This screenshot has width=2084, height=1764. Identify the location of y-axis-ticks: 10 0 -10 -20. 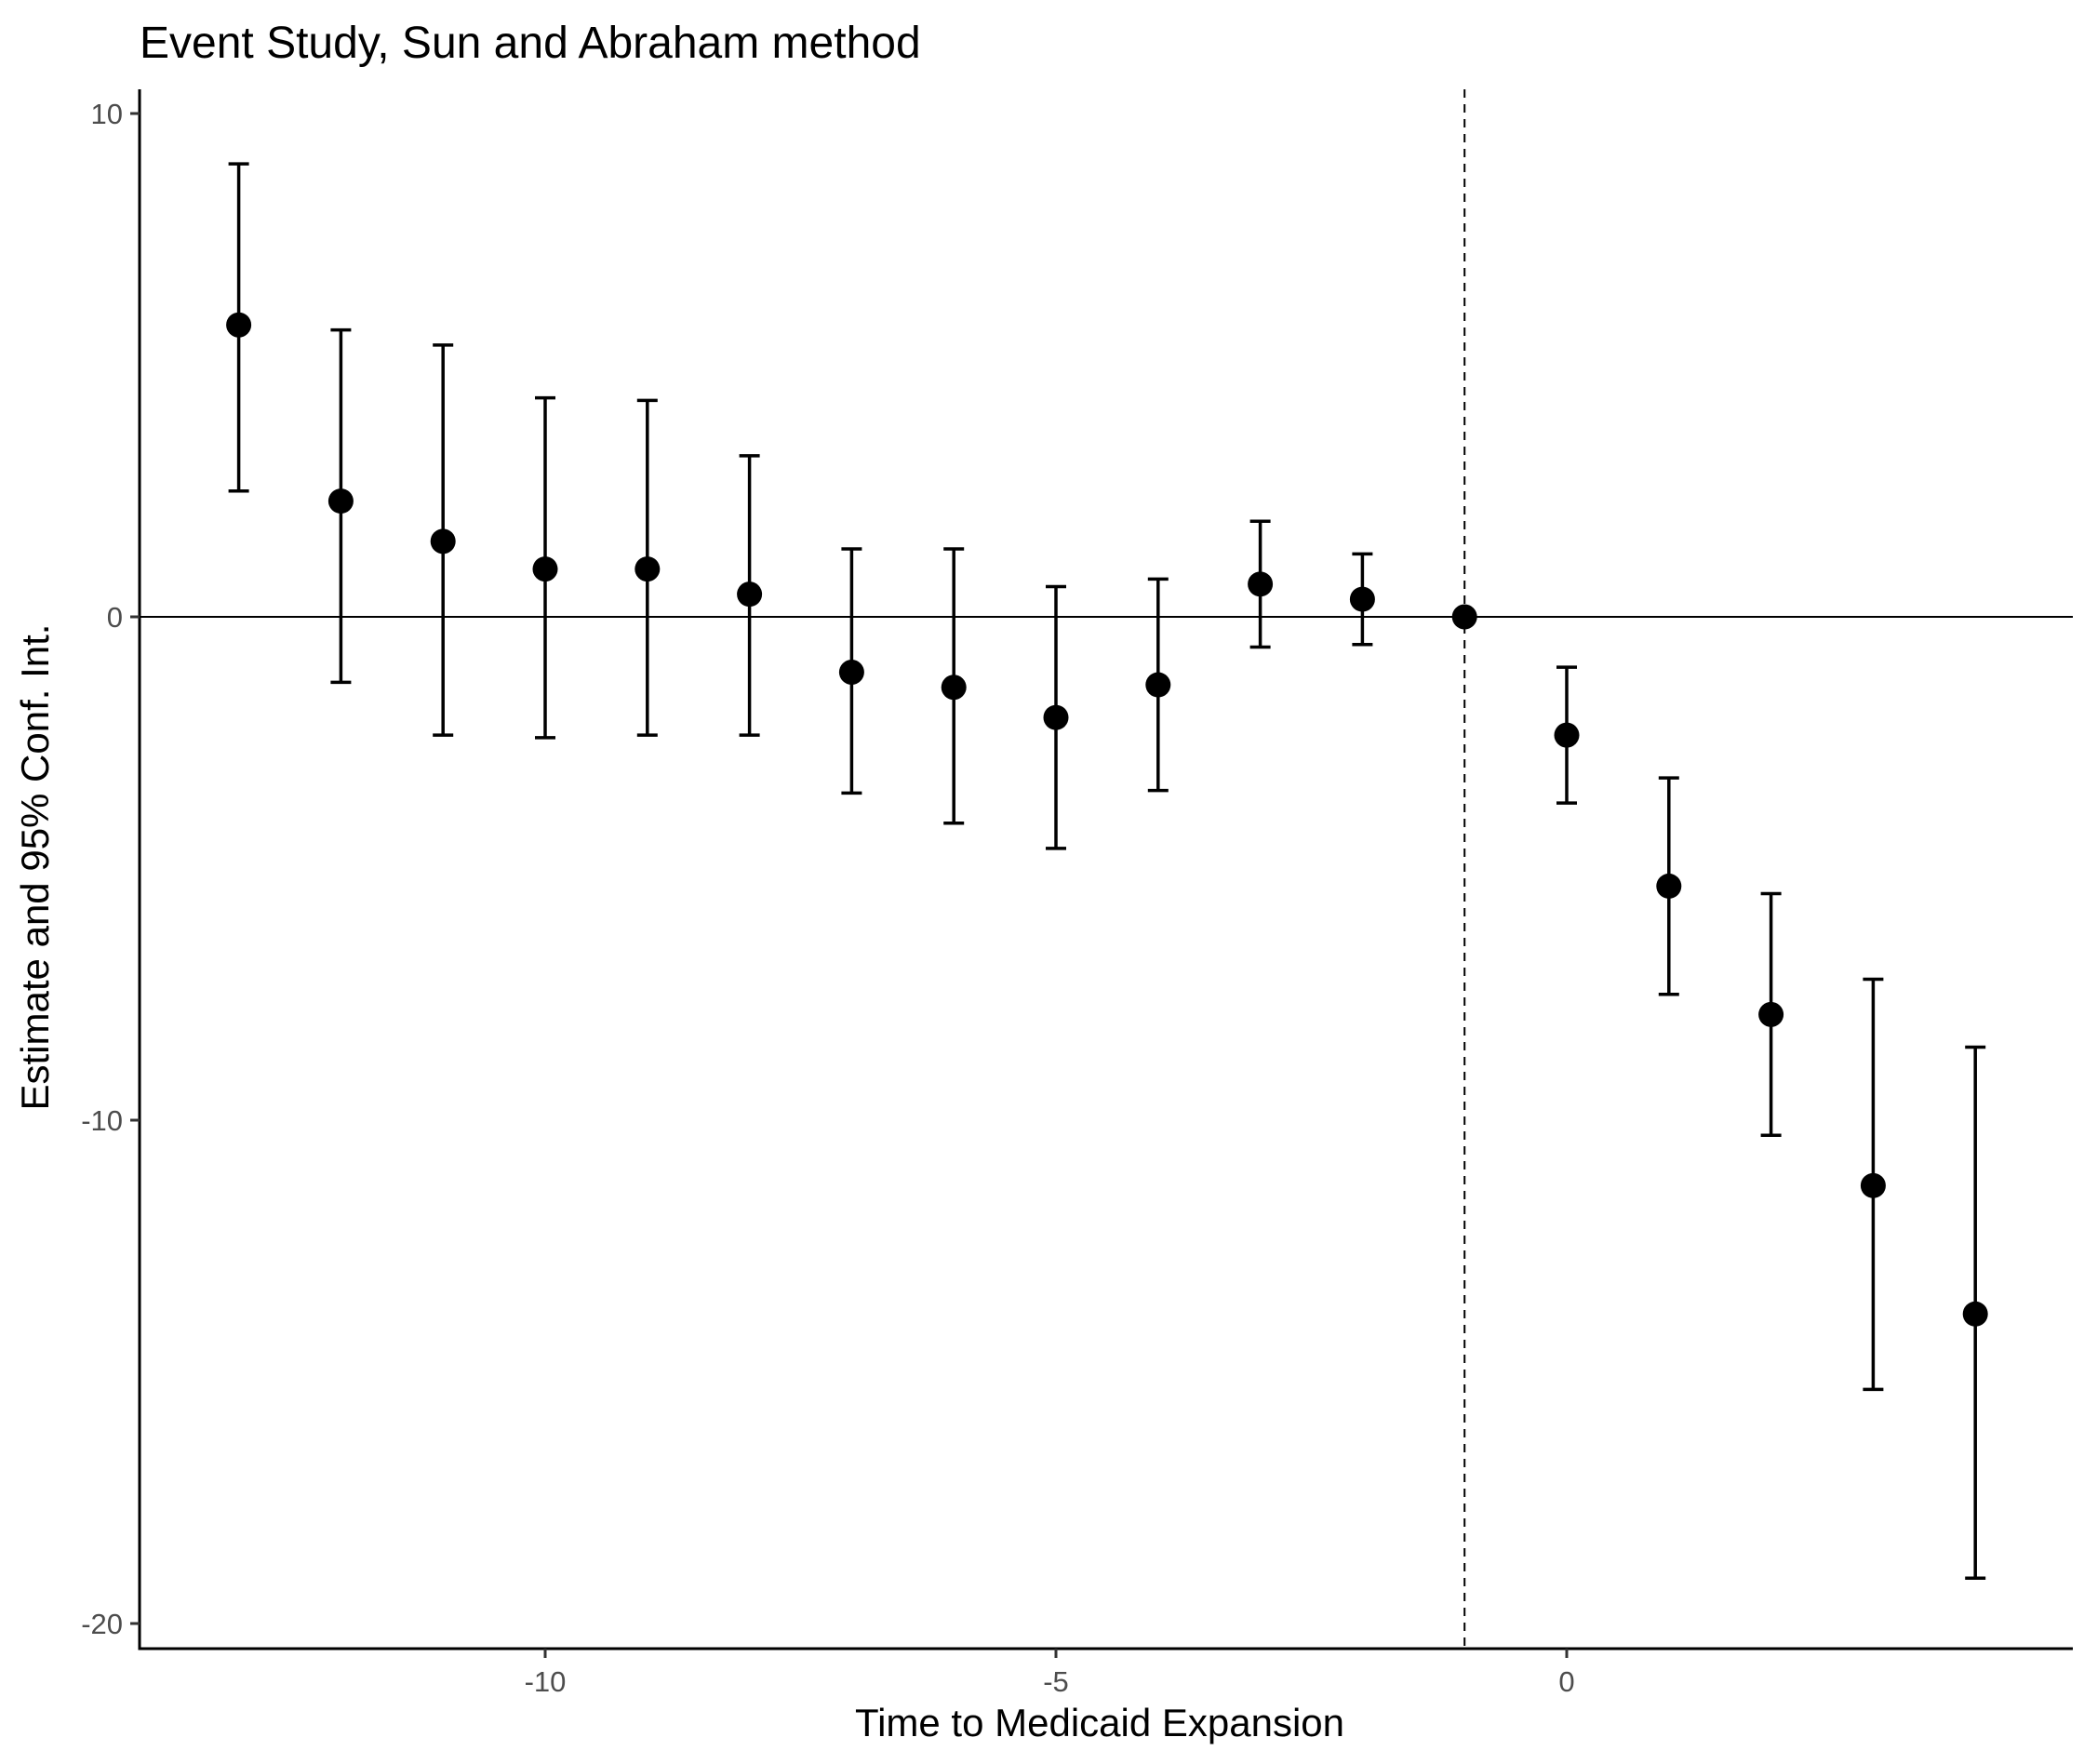
(111, 869).